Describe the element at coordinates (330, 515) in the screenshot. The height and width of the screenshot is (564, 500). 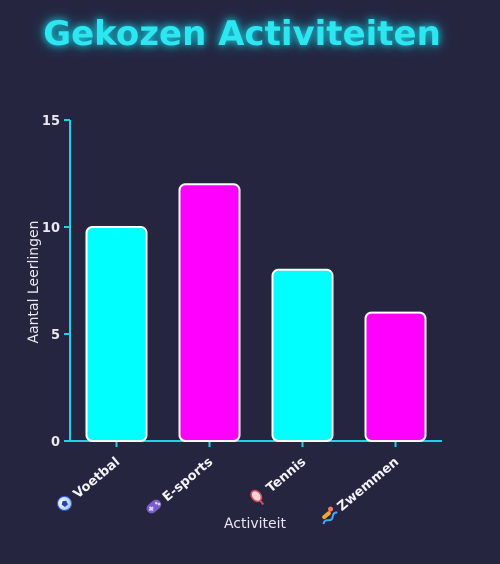
I see `swimmer-icon` at that location.